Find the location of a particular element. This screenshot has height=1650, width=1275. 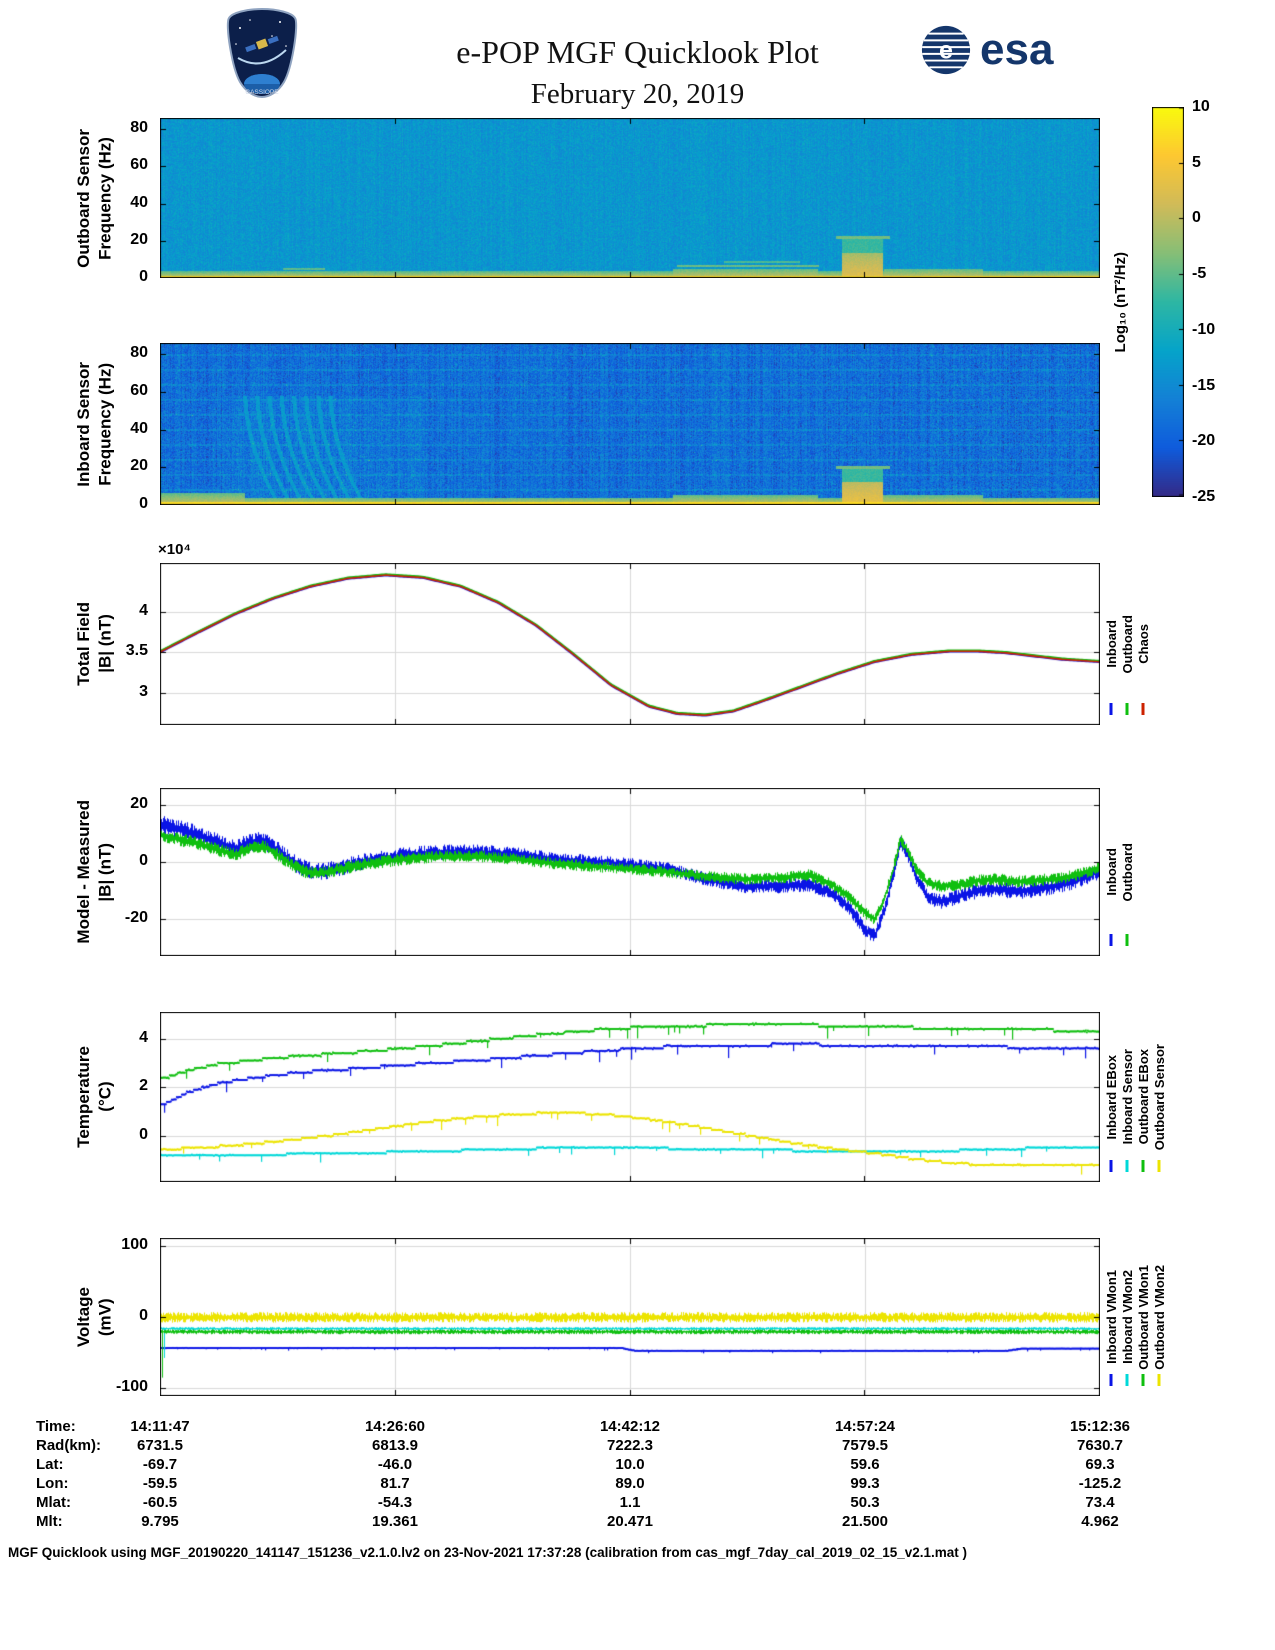

total-field-yticks: 3 3.5 4 is located at coordinates (75, 644).